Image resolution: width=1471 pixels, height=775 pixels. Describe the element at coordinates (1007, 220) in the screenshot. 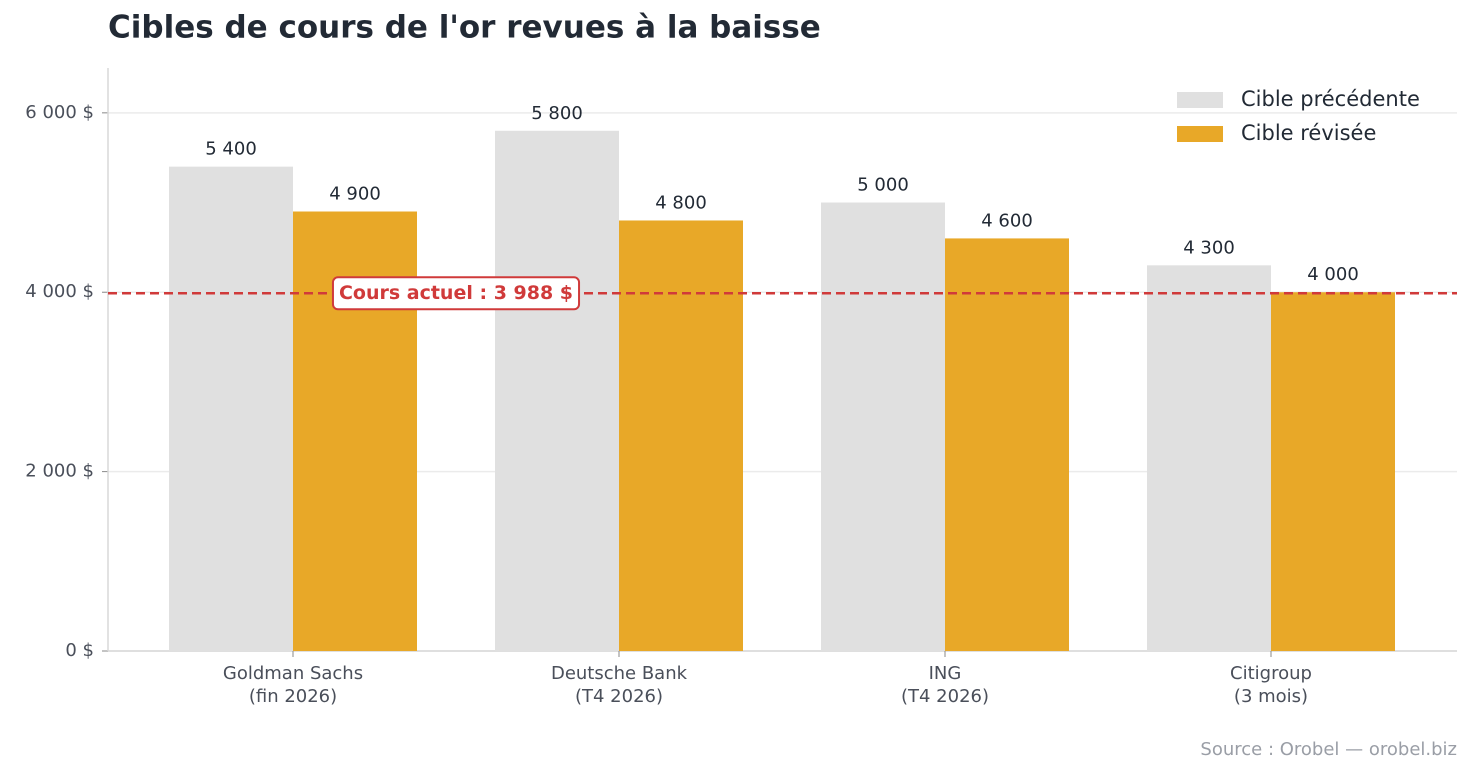

I see `value-label: 4 600` at that location.